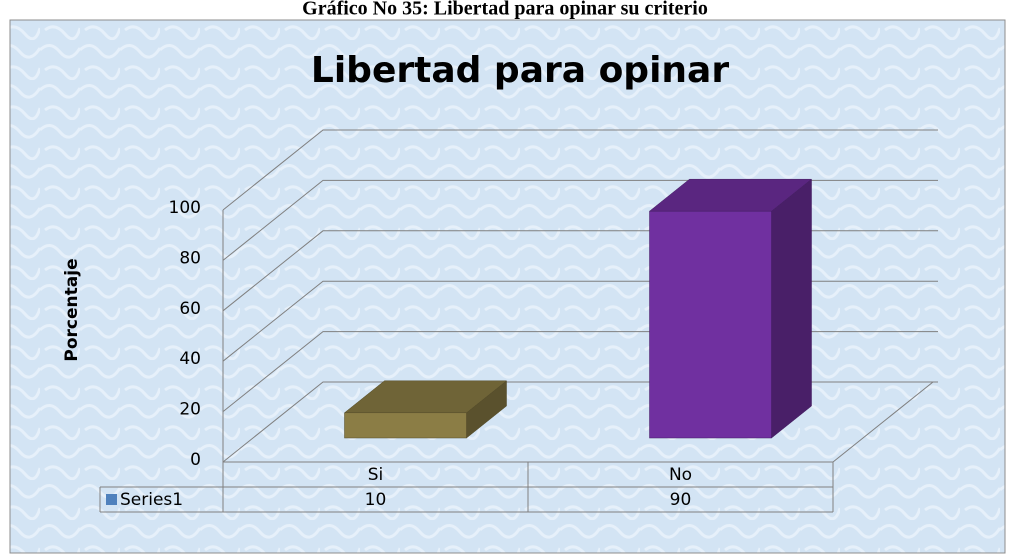 The width and height of the screenshot is (1011, 555). Describe the element at coordinates (520, 70) in the screenshot. I see `chart-title: Libertad para opinar` at that location.